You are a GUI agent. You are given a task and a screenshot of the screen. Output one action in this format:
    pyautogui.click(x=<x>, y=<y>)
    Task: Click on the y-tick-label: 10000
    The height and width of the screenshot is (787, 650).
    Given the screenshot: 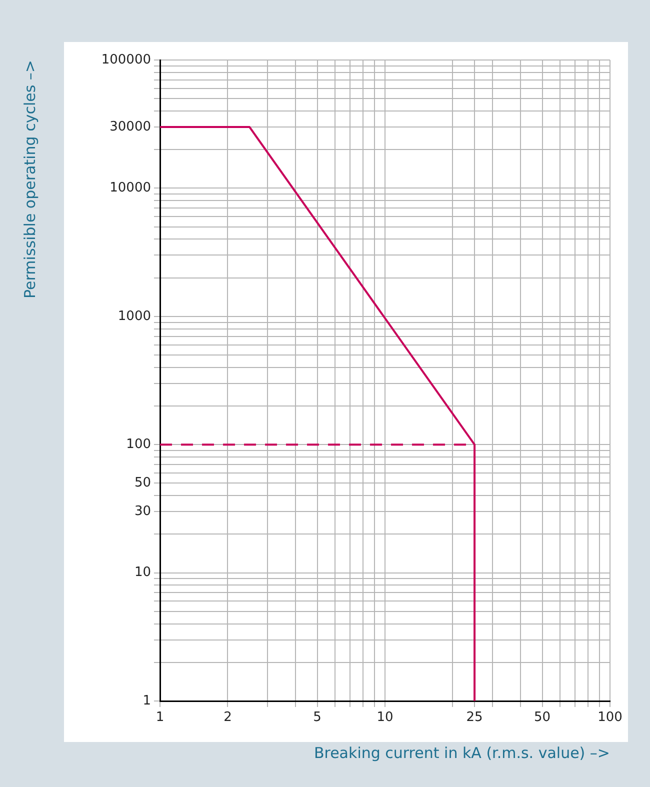 What is the action you would take?
    pyautogui.click(x=130, y=188)
    